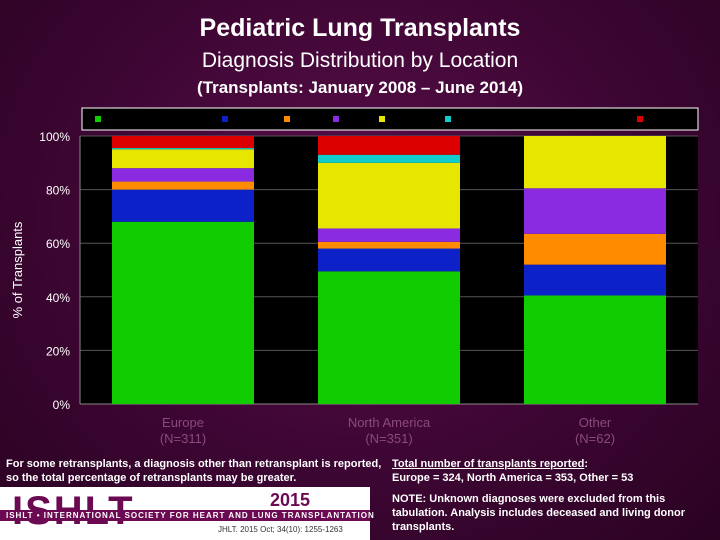 Image resolution: width=720 pixels, height=540 pixels. Describe the element at coordinates (58, 298) in the screenshot. I see `y-tick-label: 40%` at that location.